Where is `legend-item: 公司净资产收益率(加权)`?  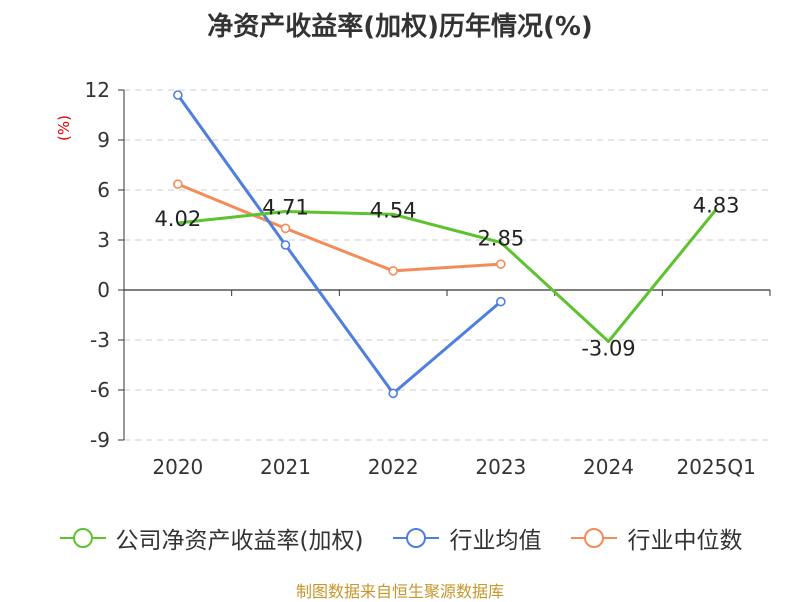 legend-item: 公司净资产收益率(加权) is located at coordinates (211, 538).